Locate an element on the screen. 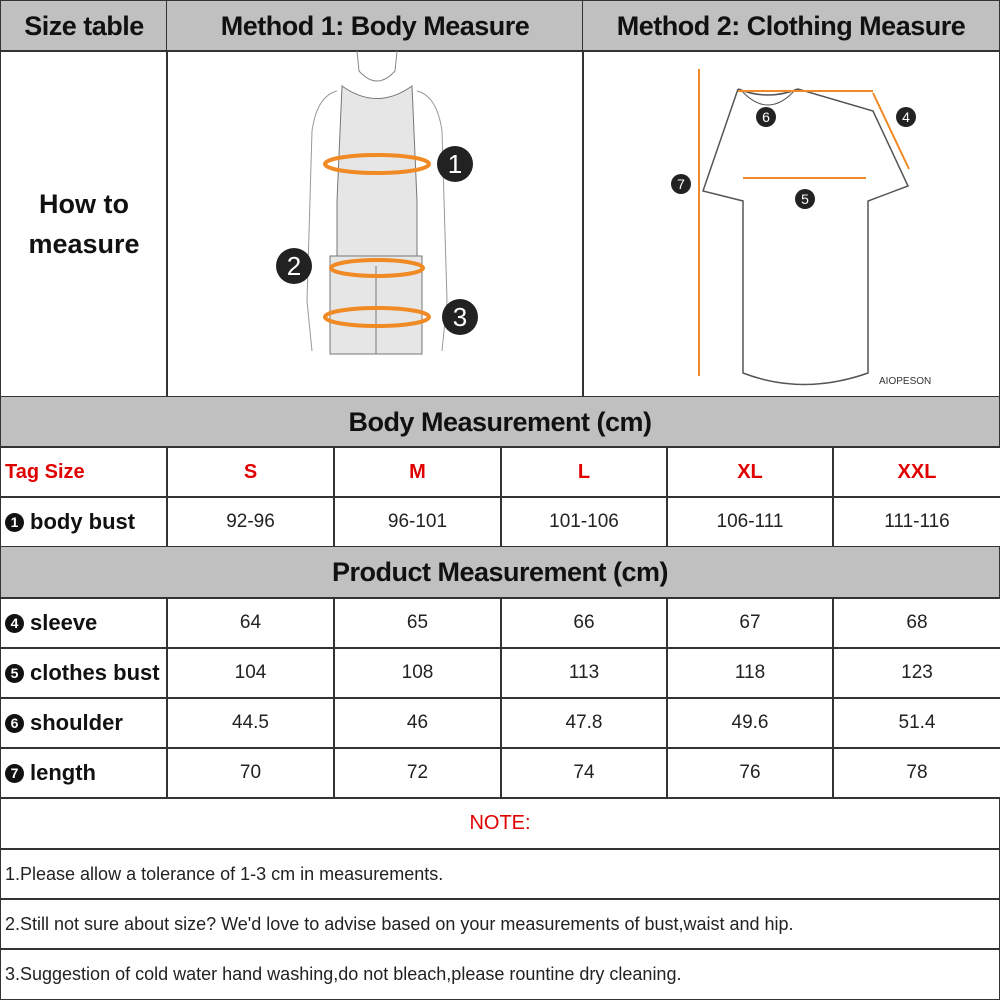 The height and width of the screenshot is (1000, 1000). waist-ring is located at coordinates (377, 268).